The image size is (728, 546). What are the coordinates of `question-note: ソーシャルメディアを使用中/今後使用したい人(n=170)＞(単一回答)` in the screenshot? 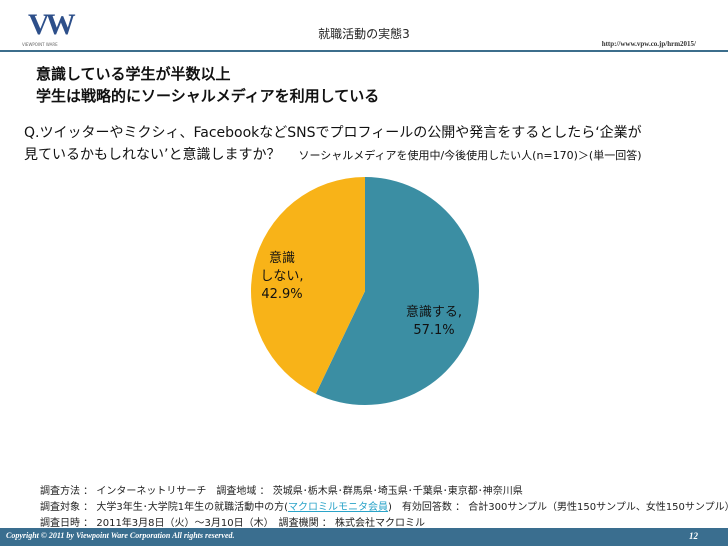 It's located at (470, 155).